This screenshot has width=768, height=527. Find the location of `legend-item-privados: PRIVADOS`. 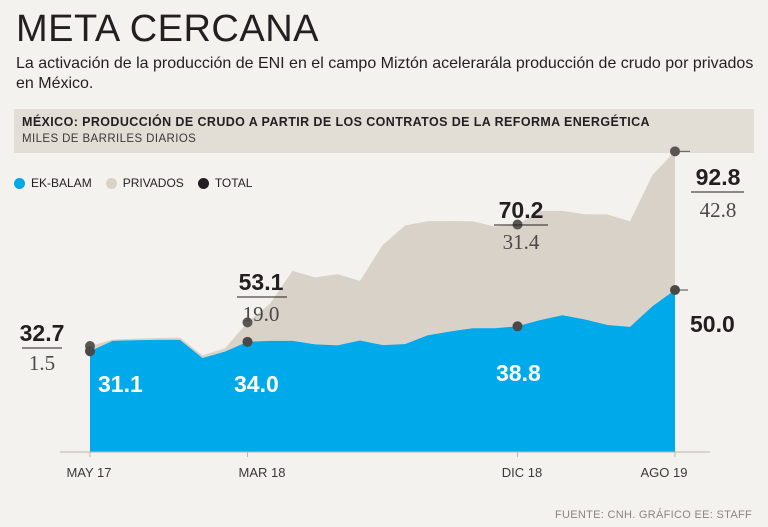

legend-item-privados: PRIVADOS is located at coordinates (144, 183).